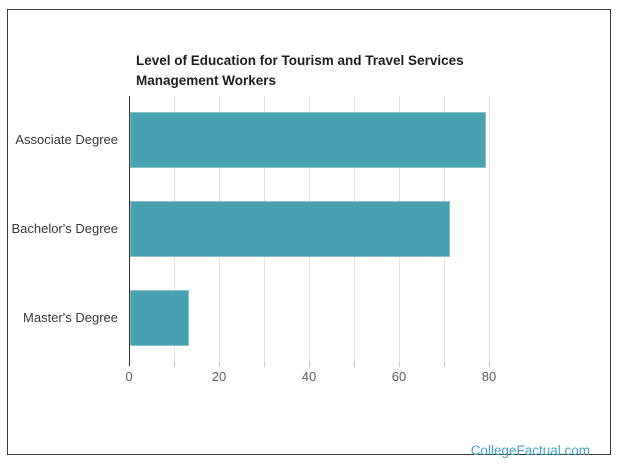 The width and height of the screenshot is (620, 465). I want to click on y-axis-line, so click(129, 231).